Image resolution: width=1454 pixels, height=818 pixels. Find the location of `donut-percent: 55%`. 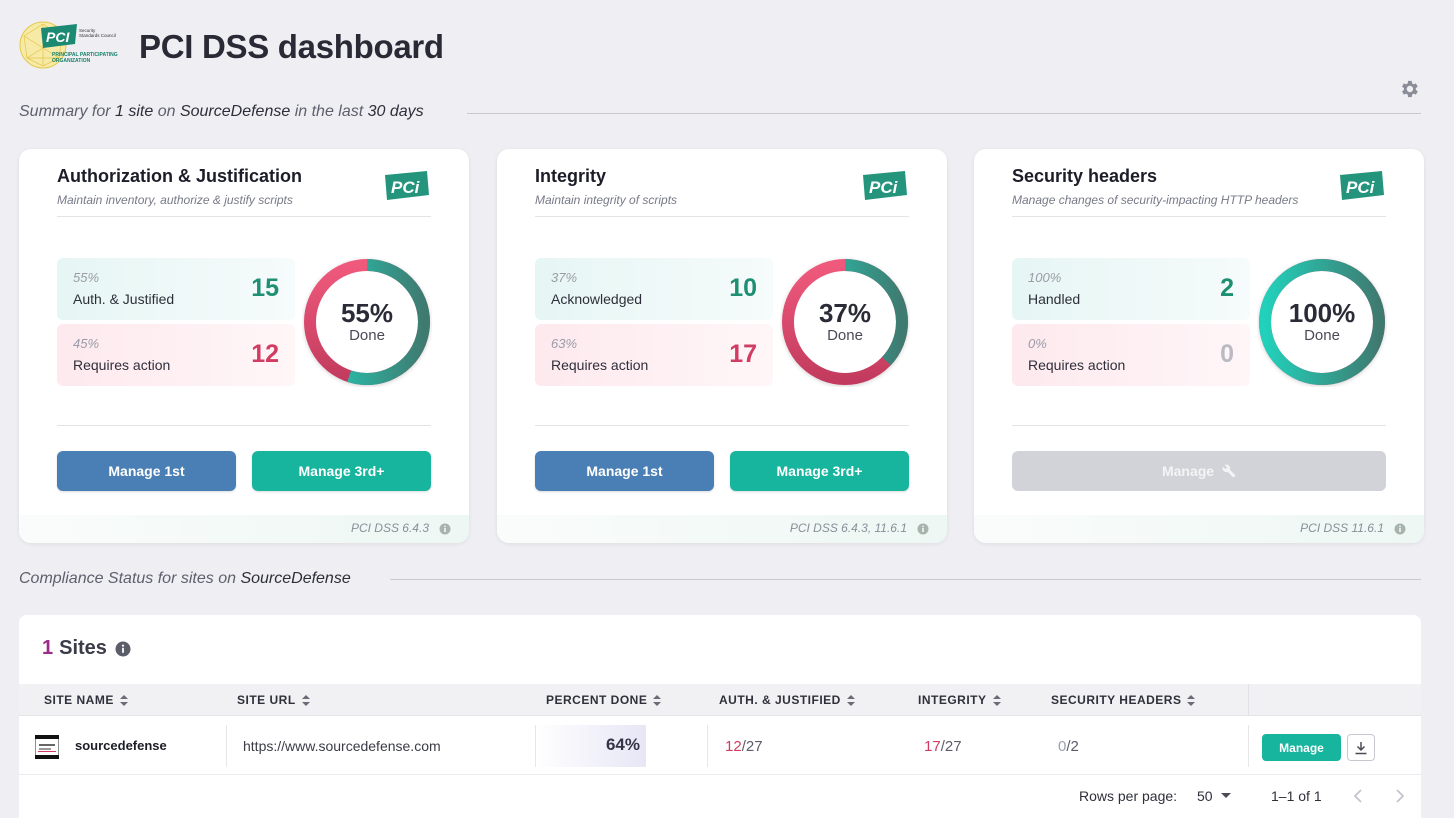

donut-percent: 55% is located at coordinates (367, 313).